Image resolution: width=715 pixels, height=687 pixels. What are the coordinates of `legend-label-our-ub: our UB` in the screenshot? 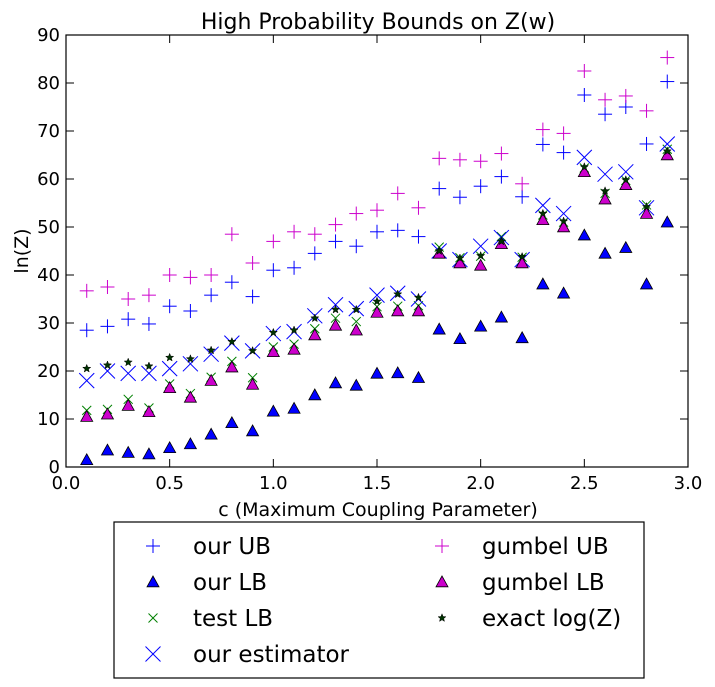 It's located at (232, 547).